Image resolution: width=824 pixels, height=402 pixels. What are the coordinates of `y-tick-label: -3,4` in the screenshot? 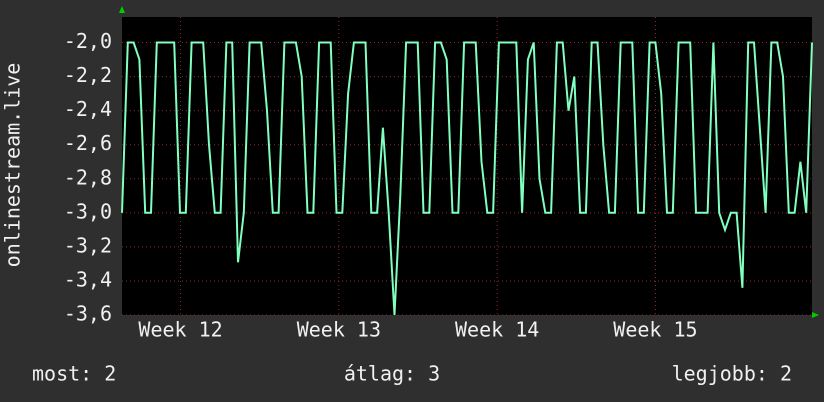 It's located at (88, 279).